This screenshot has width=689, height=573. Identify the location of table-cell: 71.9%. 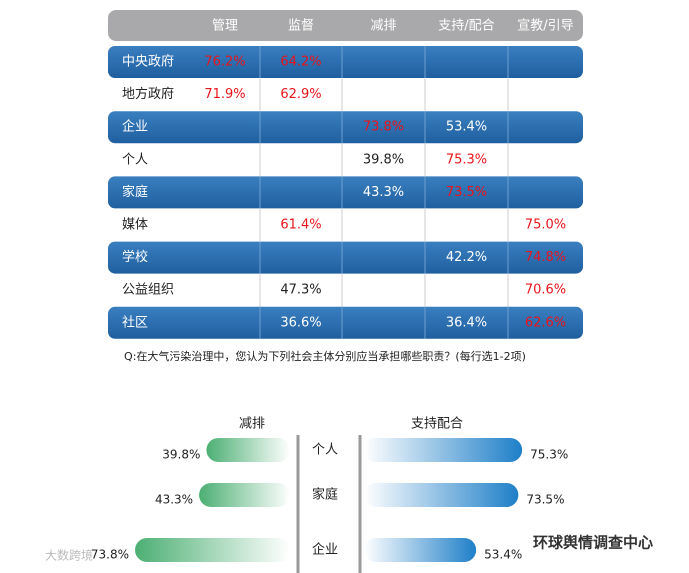
(224, 94).